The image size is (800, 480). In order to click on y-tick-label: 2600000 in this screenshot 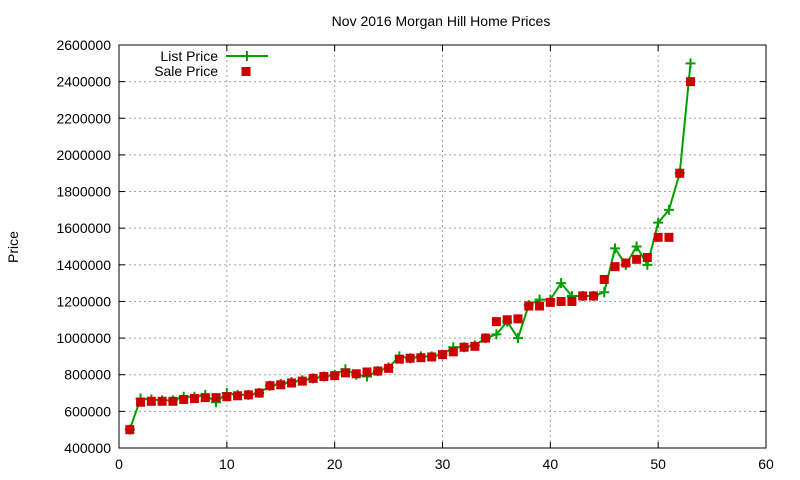, I will do `click(83, 45)`.